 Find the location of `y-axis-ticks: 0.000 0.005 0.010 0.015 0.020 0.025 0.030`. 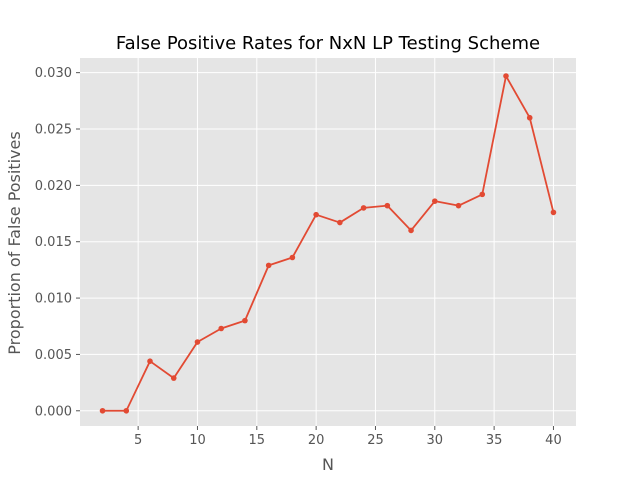

y-axis-ticks: 0.000 0.005 0.010 0.015 0.020 0.025 0.030 is located at coordinates (57, 242).